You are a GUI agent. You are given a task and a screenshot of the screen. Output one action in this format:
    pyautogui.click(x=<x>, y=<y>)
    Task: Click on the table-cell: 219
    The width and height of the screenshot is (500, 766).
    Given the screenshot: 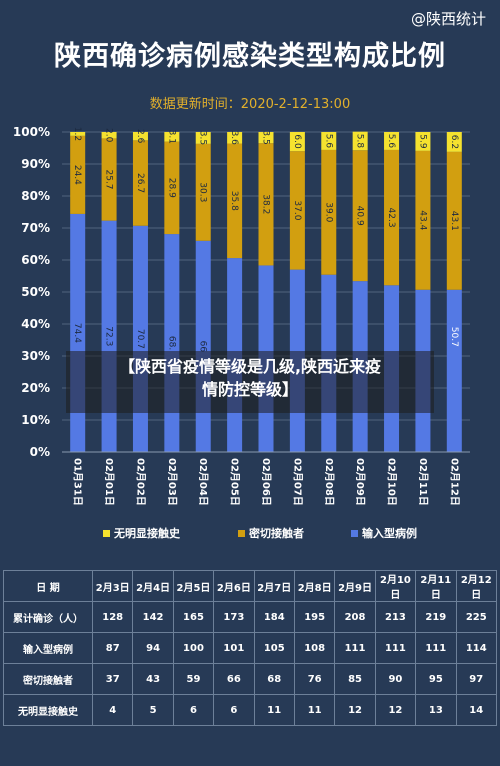 What is the action you would take?
    pyautogui.click(x=436, y=617)
    